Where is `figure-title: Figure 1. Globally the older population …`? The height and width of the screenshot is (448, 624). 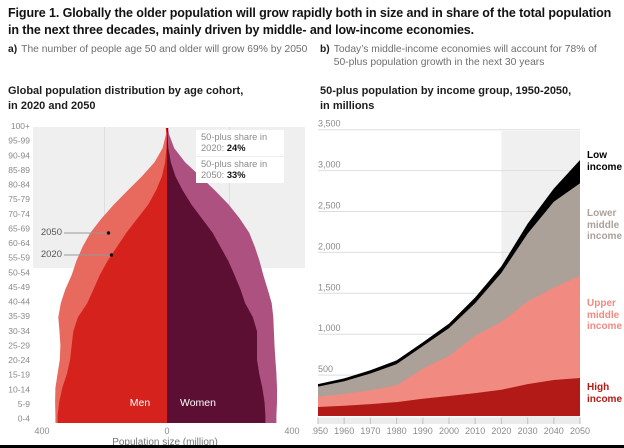
figure-title: Figure 1. Globally the older population … is located at coordinates (310, 21).